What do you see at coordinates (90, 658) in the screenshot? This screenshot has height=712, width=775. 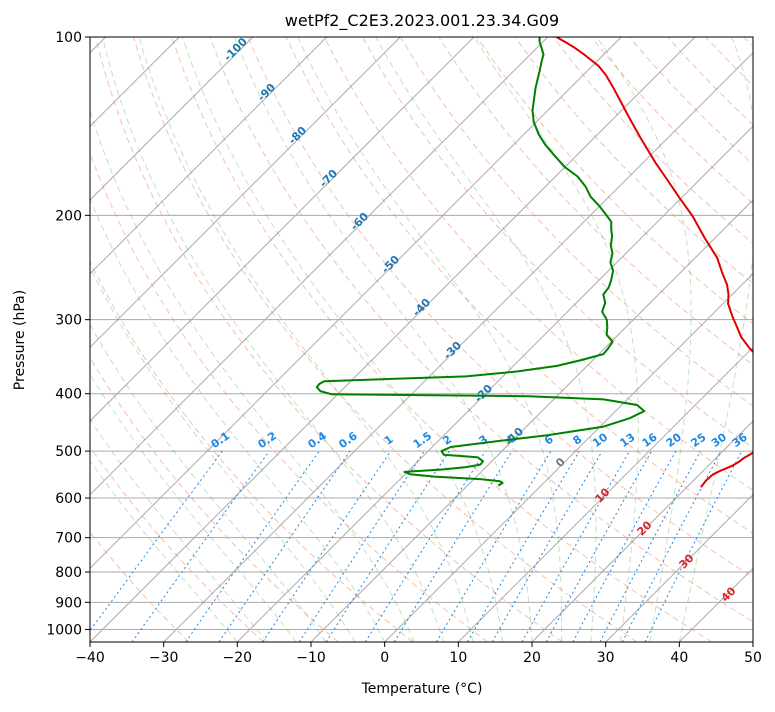 I see `x-tick-label: −40` at bounding box center [90, 658].